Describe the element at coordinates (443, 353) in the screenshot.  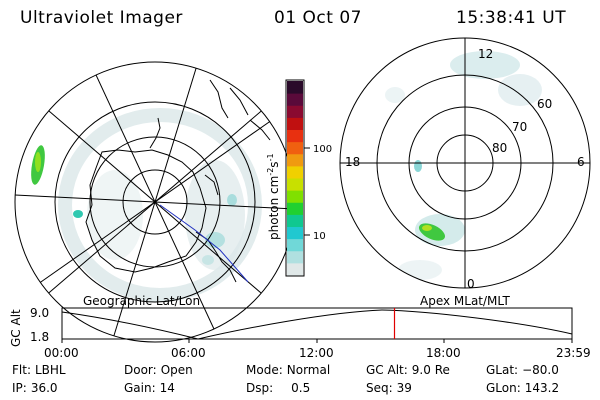
I see `timeline-xtick-1800: 18:00` at that location.